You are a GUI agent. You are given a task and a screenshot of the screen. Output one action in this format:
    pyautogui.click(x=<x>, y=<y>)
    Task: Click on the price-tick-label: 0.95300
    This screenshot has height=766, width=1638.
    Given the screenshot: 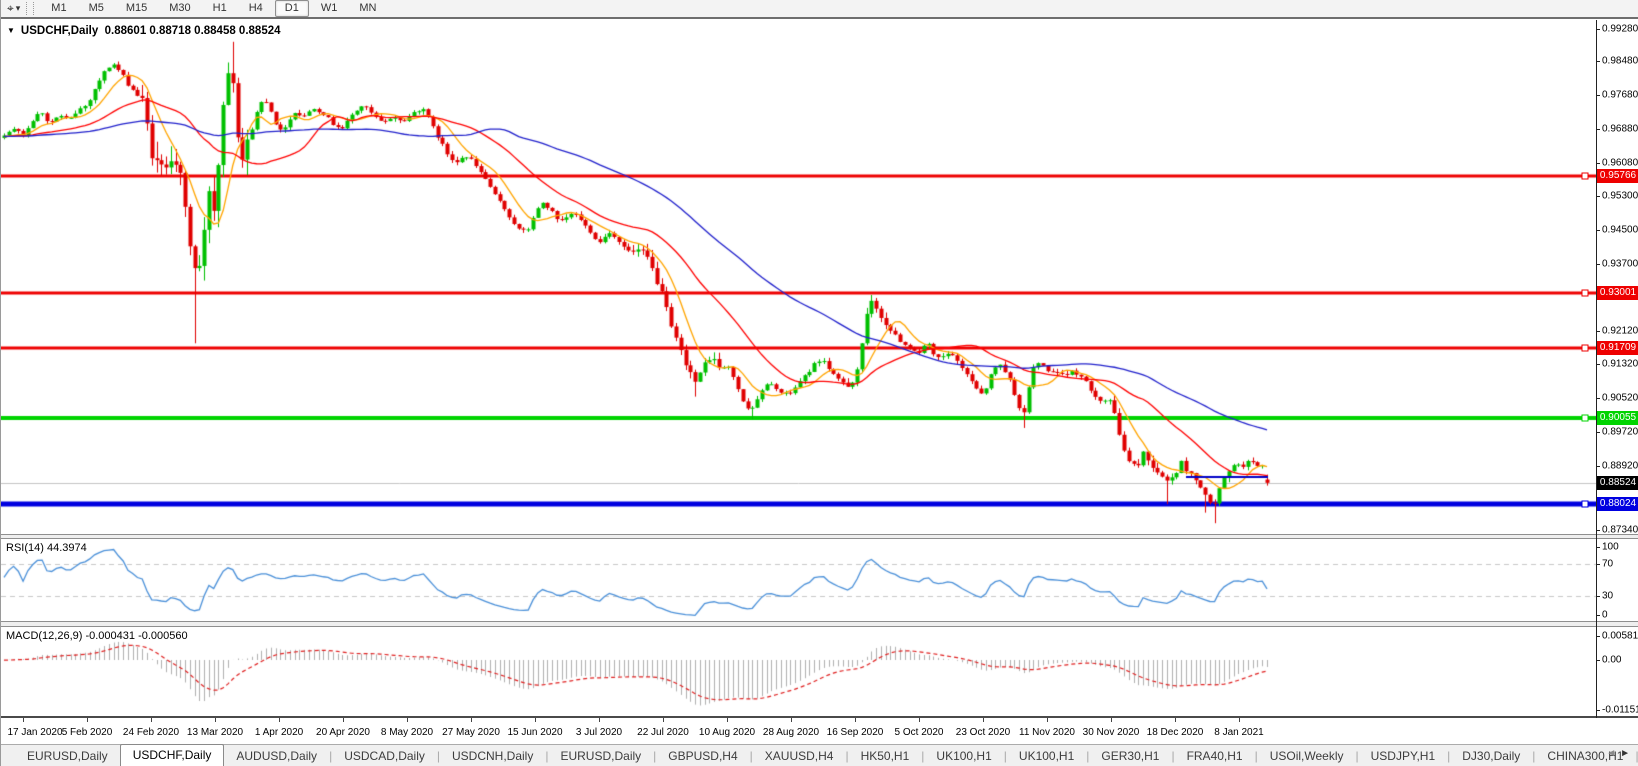 What is the action you would take?
    pyautogui.click(x=1620, y=196)
    